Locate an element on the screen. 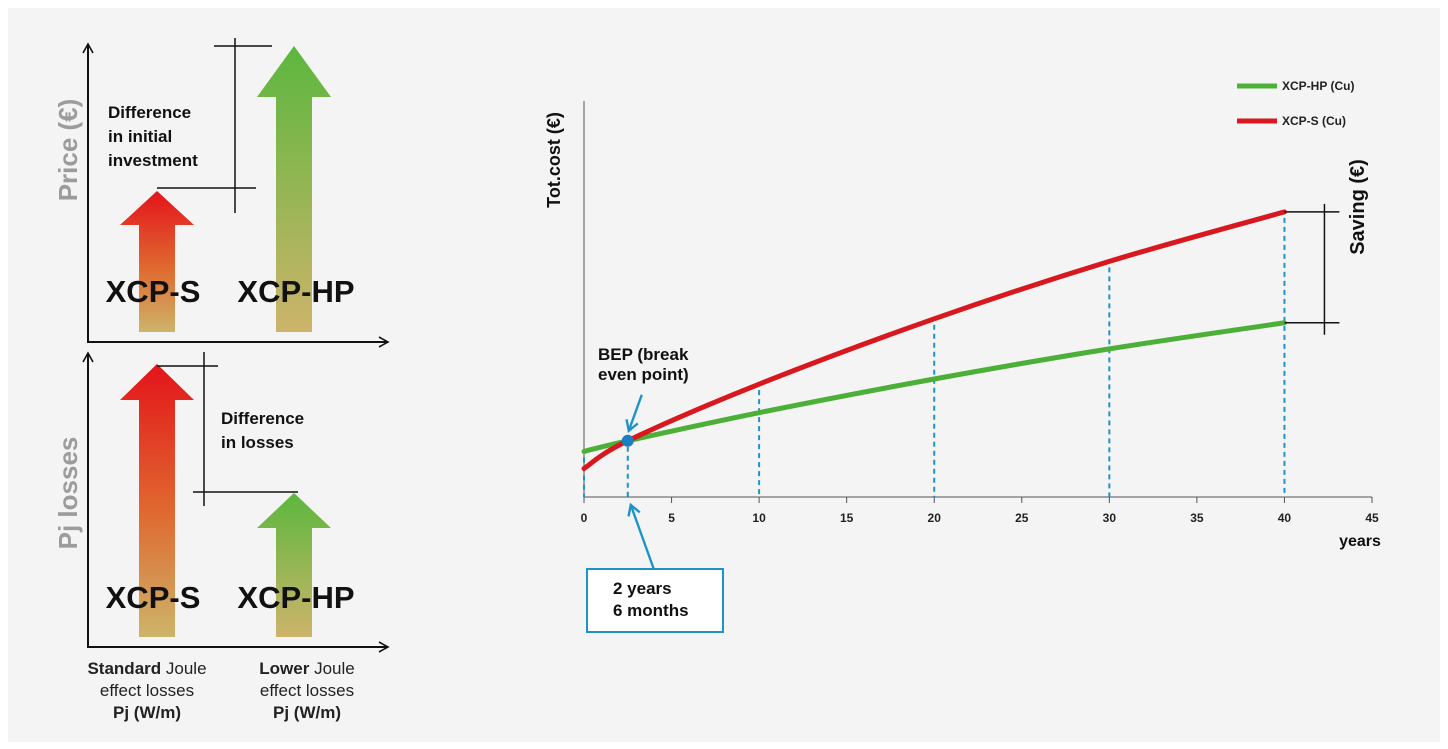  price-label-xcp-hp: XCP-HP is located at coordinates (295, 291).